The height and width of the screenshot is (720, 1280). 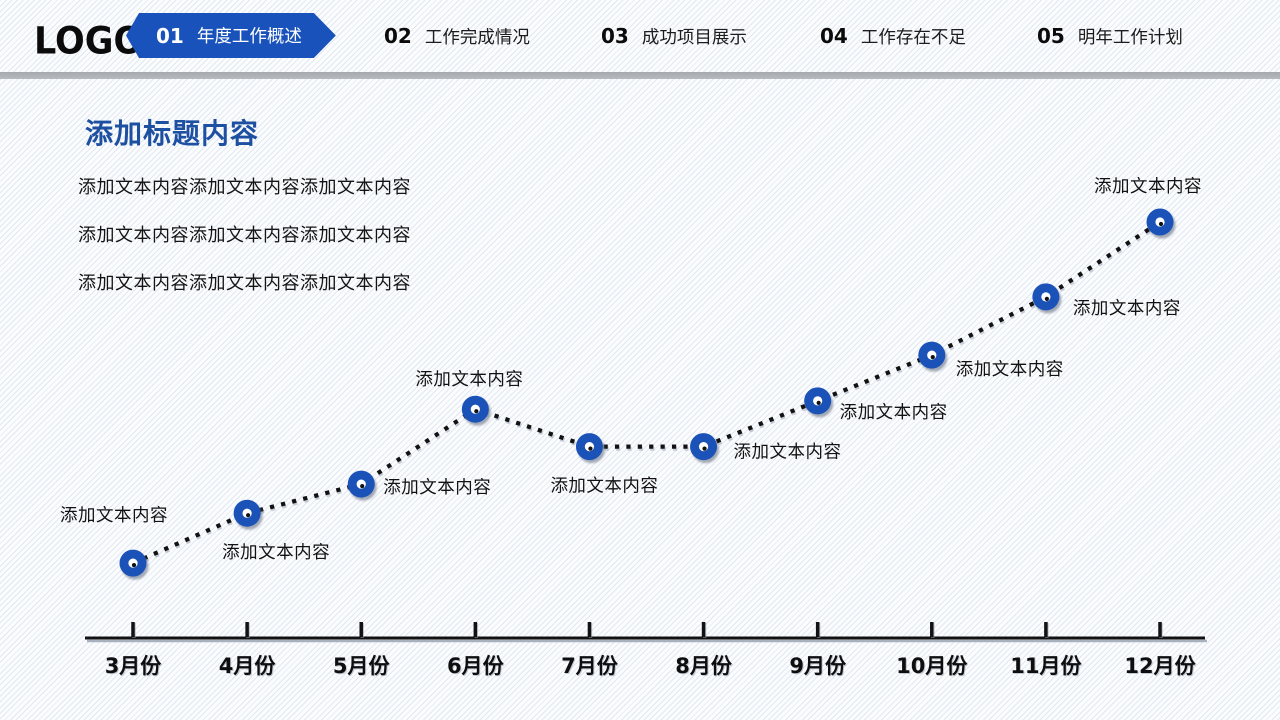 I want to click on nav-tab-05-next-year-plan: 05 明年工作计划, so click(x=1110, y=36).